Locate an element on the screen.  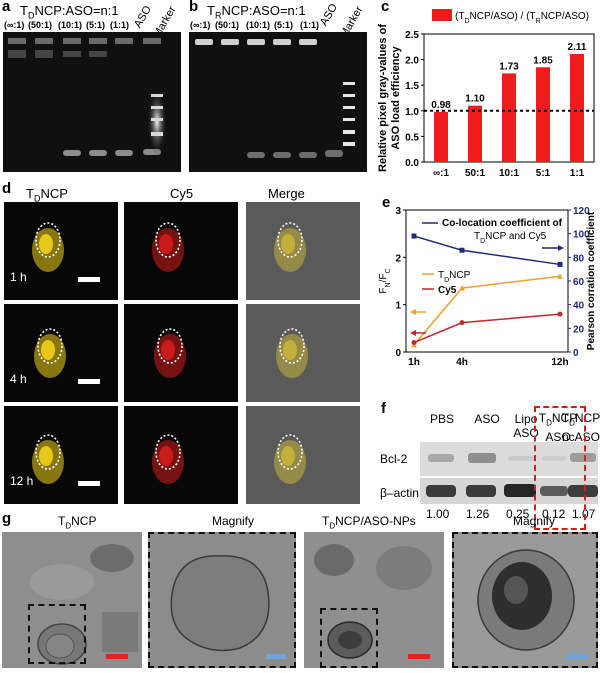
chart-c-value-label: 2.11 is located at coordinates (577, 47).